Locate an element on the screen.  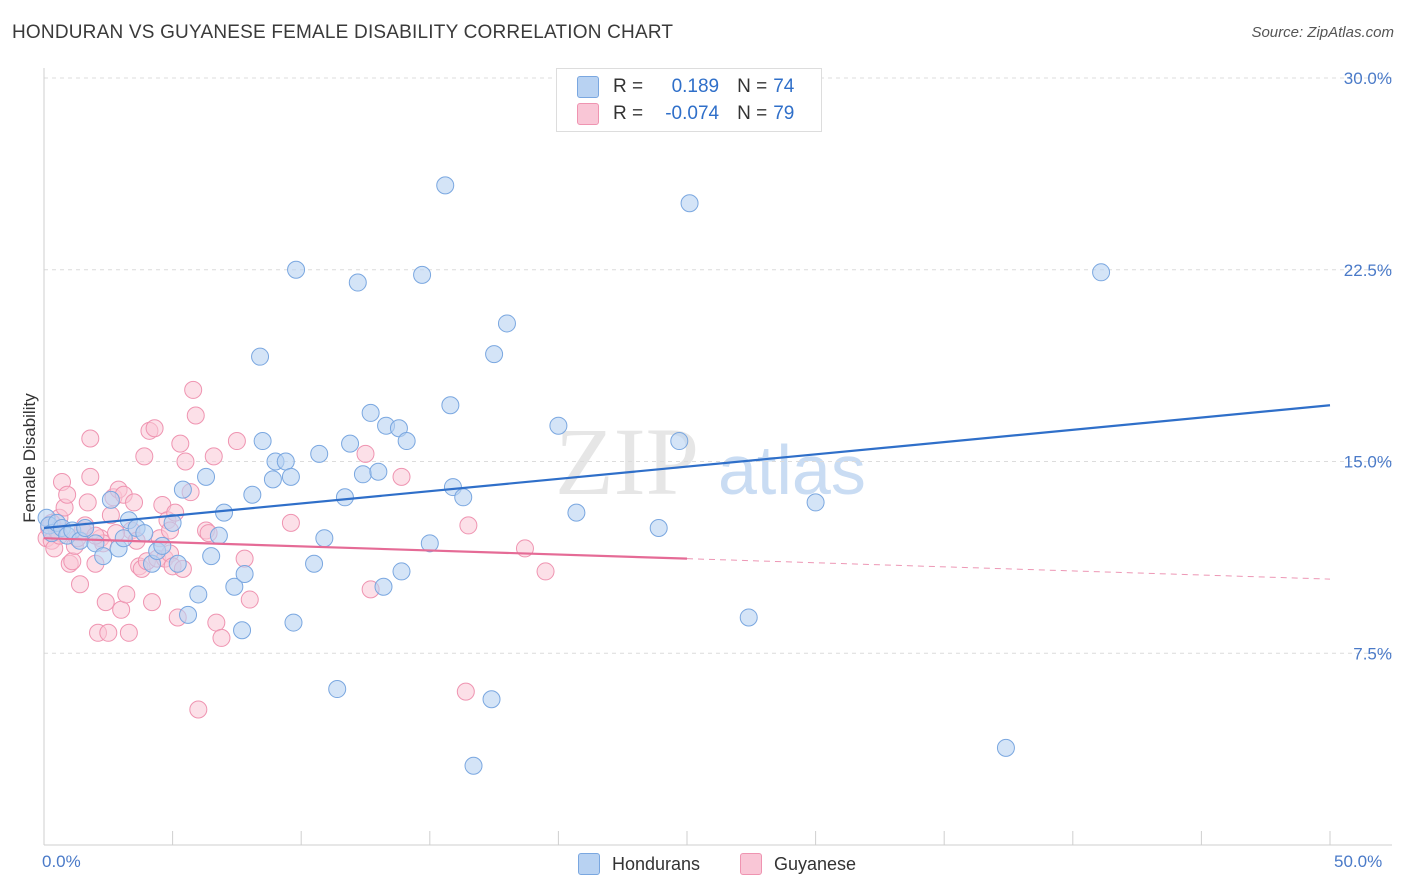
bottom-legend-label-pink: Guyanese is located at coordinates (815, 863).